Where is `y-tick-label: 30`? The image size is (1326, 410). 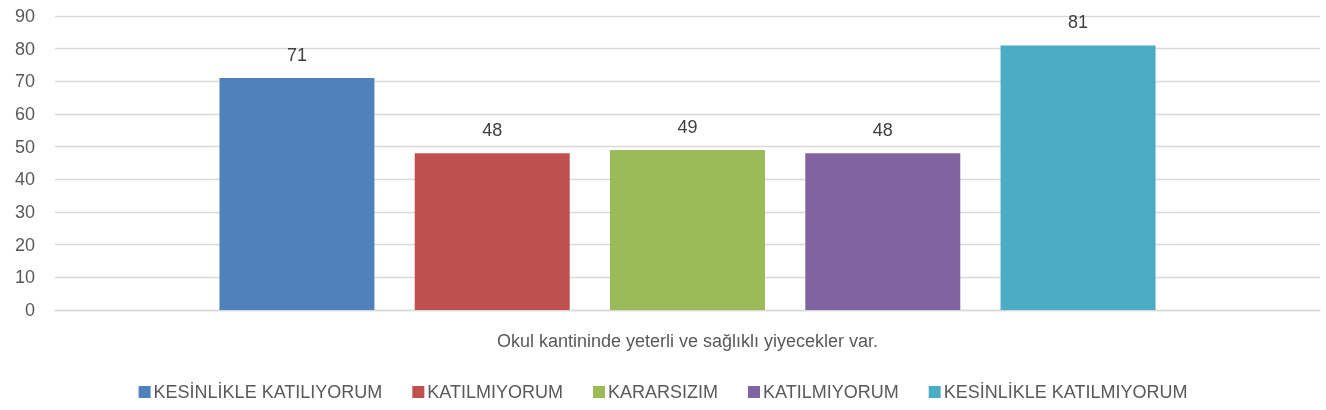 y-tick-label: 30 is located at coordinates (24, 212).